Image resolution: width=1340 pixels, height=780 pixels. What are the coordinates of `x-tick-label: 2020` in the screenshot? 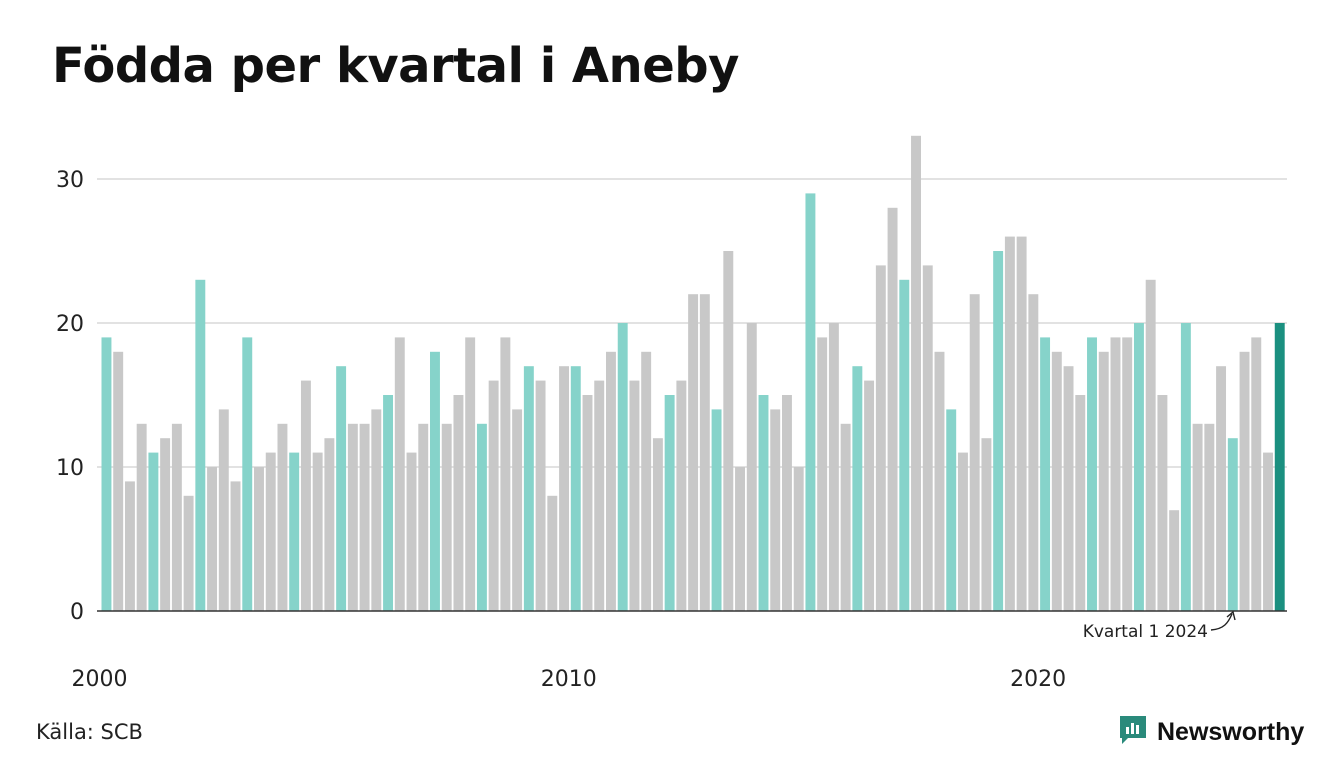 It's located at (1038, 679).